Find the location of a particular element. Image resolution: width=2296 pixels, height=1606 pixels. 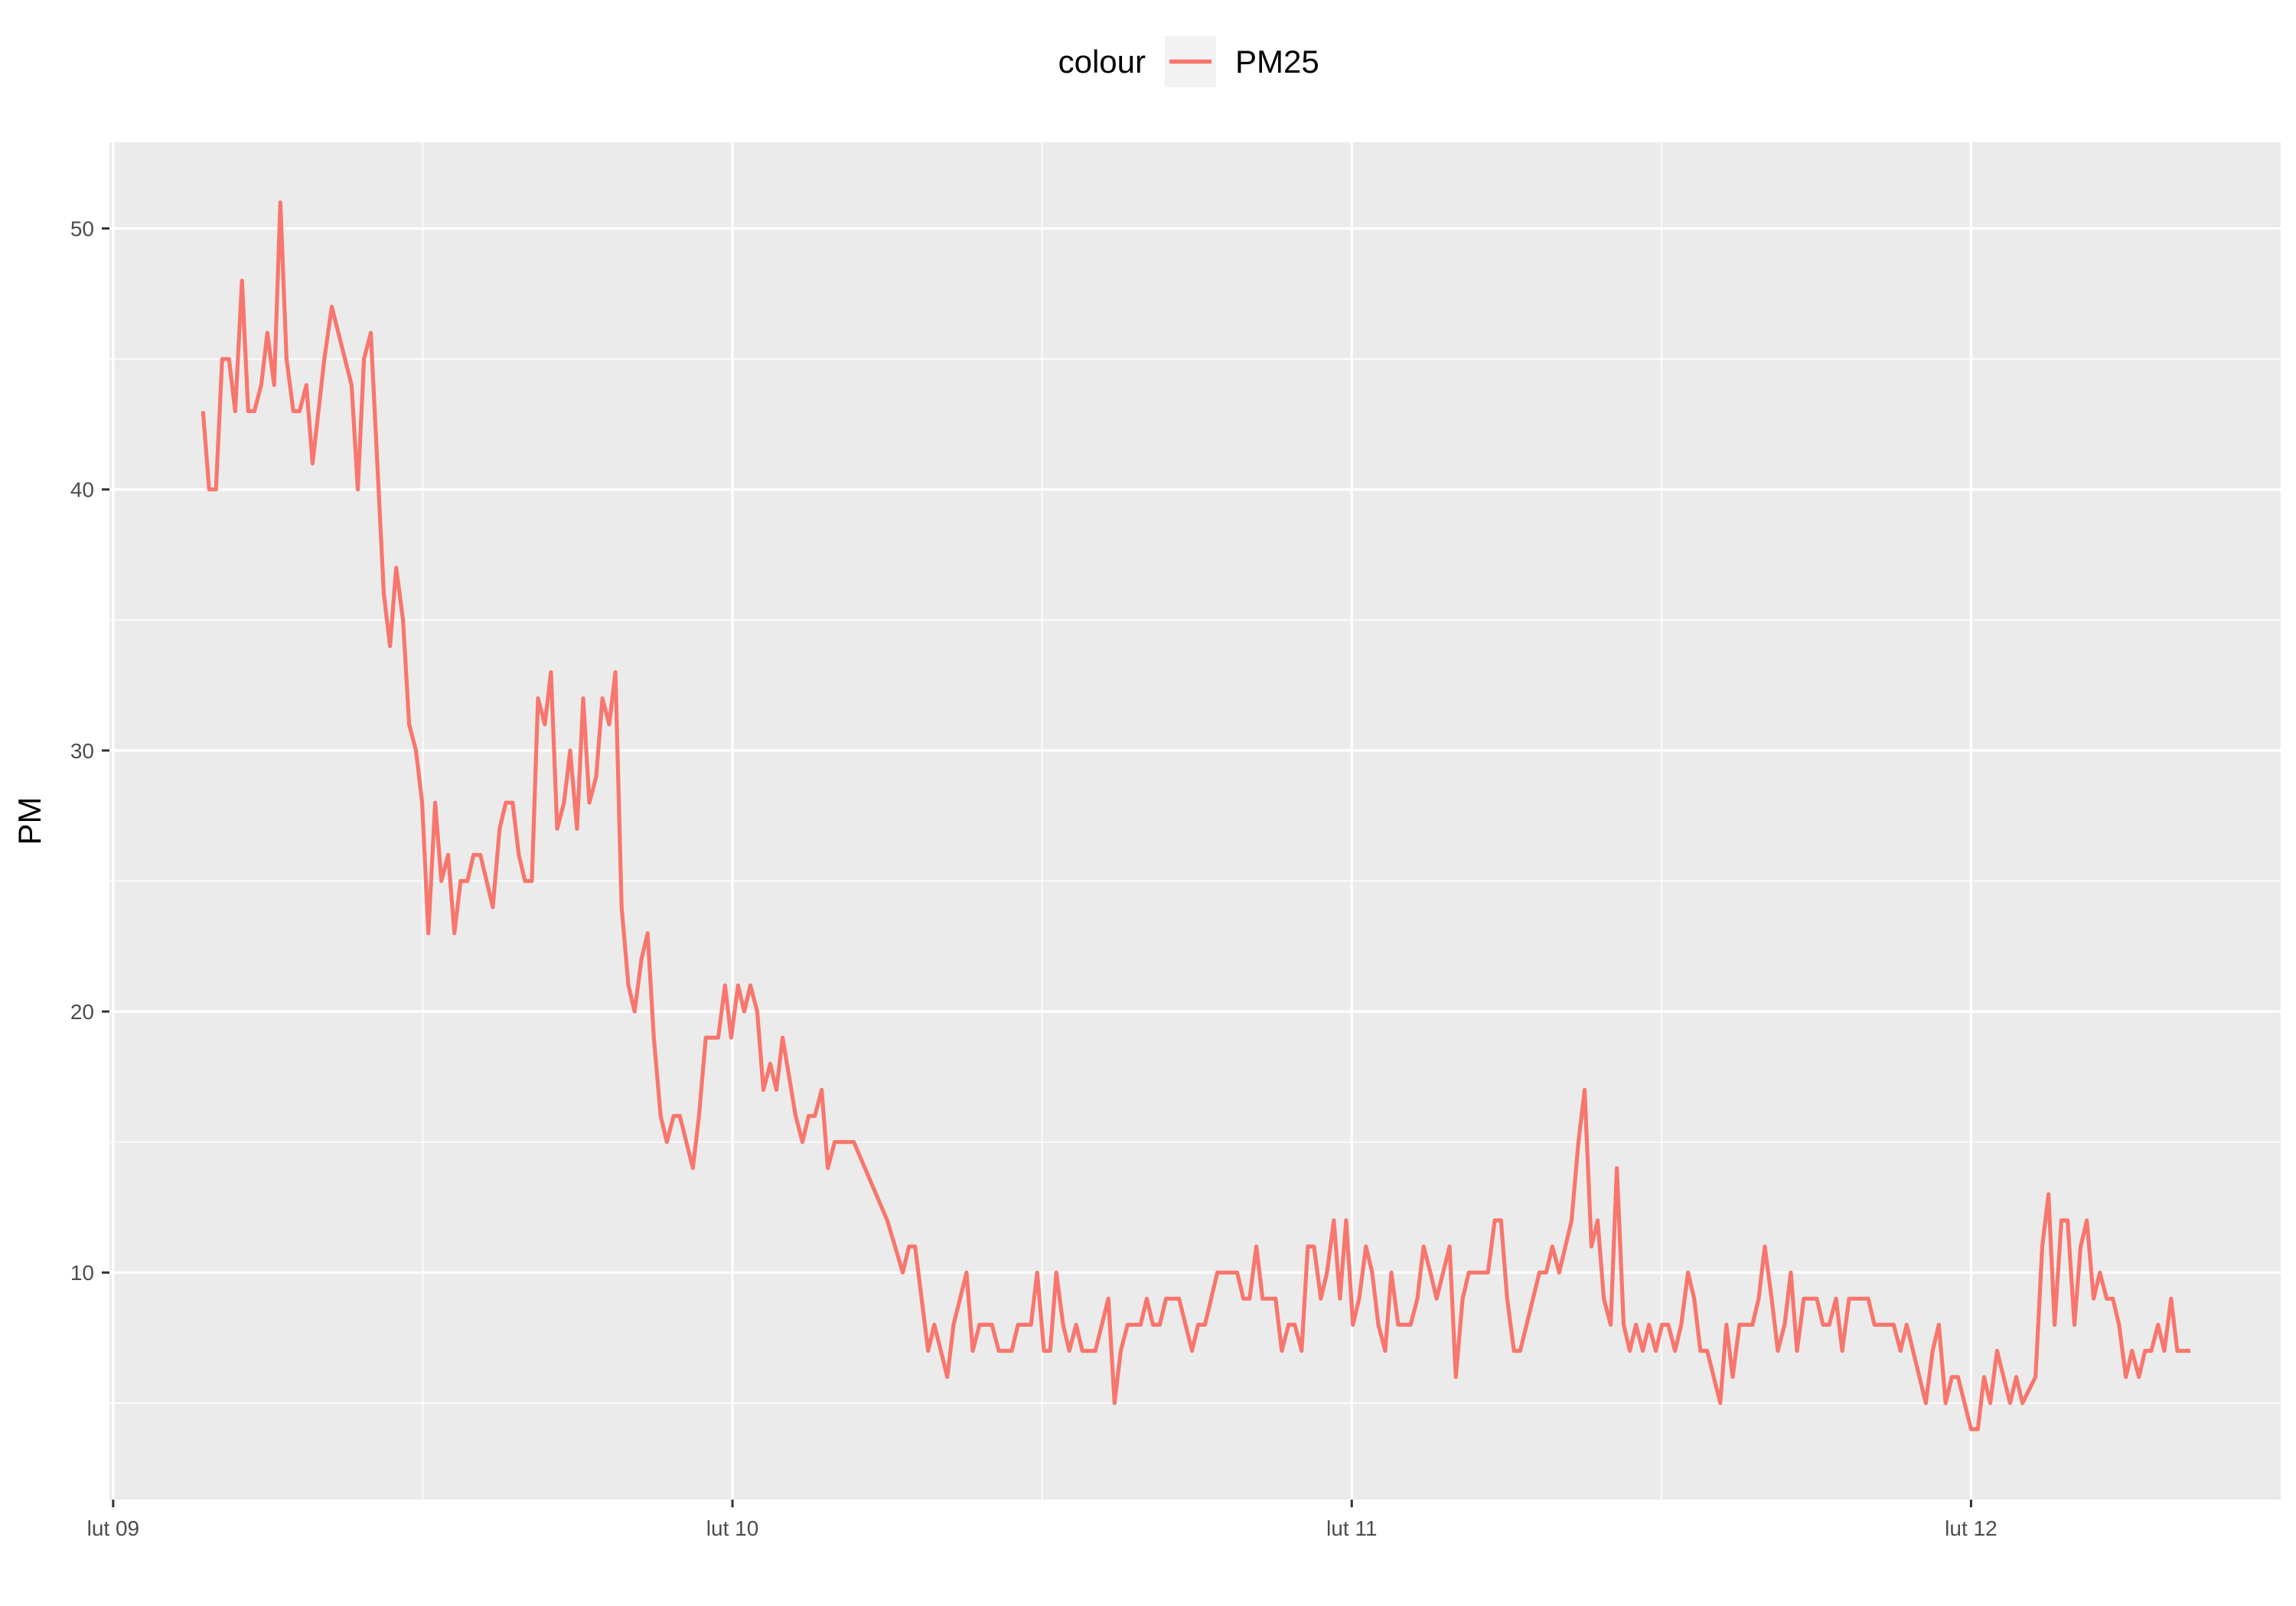

legend: colour PM25 is located at coordinates (1188, 61).